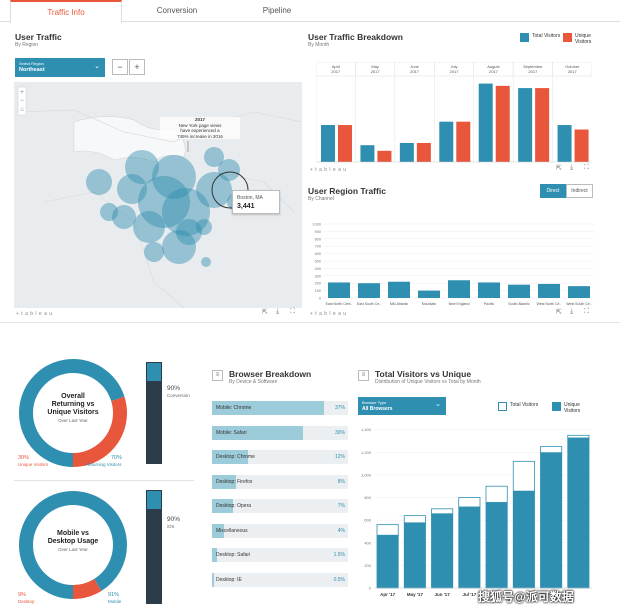 This screenshot has height=612, width=620. Describe the element at coordinates (429, 304) in the screenshot. I see `region-xlabel-3: Mountain` at that location.